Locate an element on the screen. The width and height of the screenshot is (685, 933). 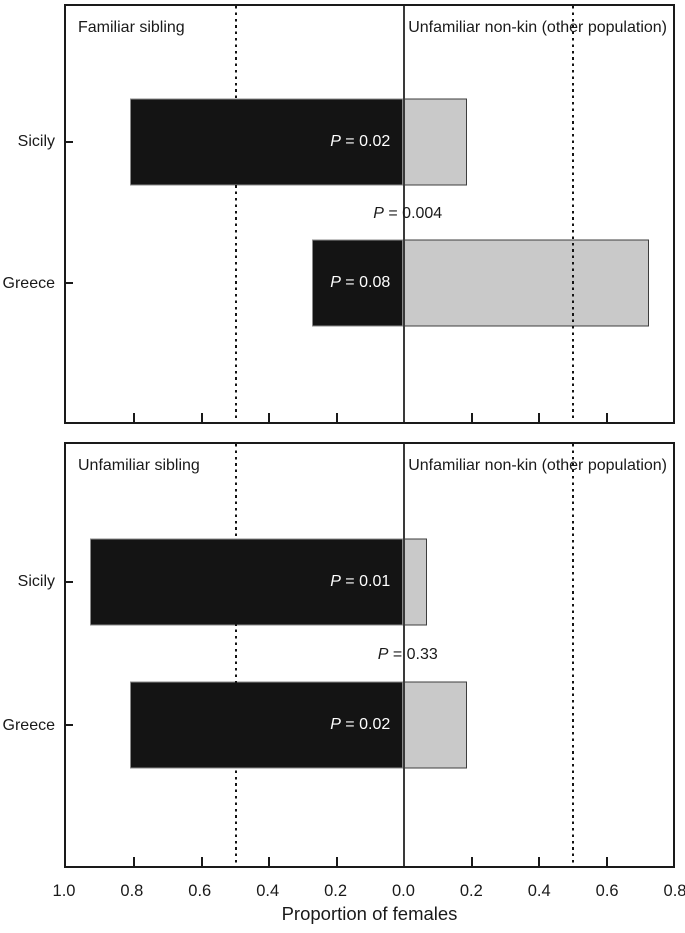
center-p-value-label: P = 0.004 is located at coordinates (408, 213).